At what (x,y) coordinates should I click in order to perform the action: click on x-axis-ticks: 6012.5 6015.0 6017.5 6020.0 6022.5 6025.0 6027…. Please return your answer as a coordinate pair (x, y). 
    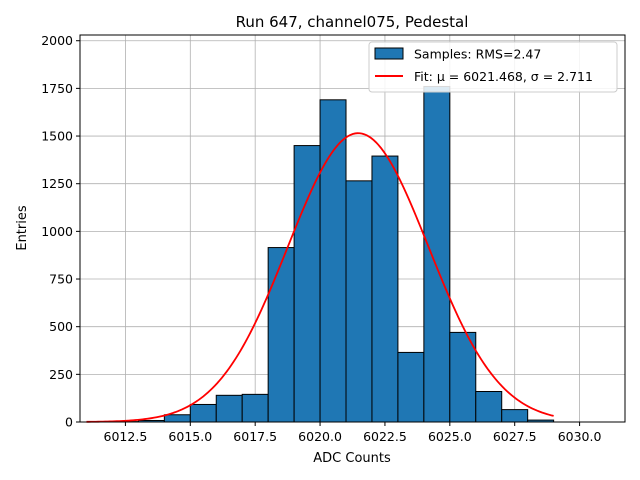
    Looking at the image, I should click on (353, 433).